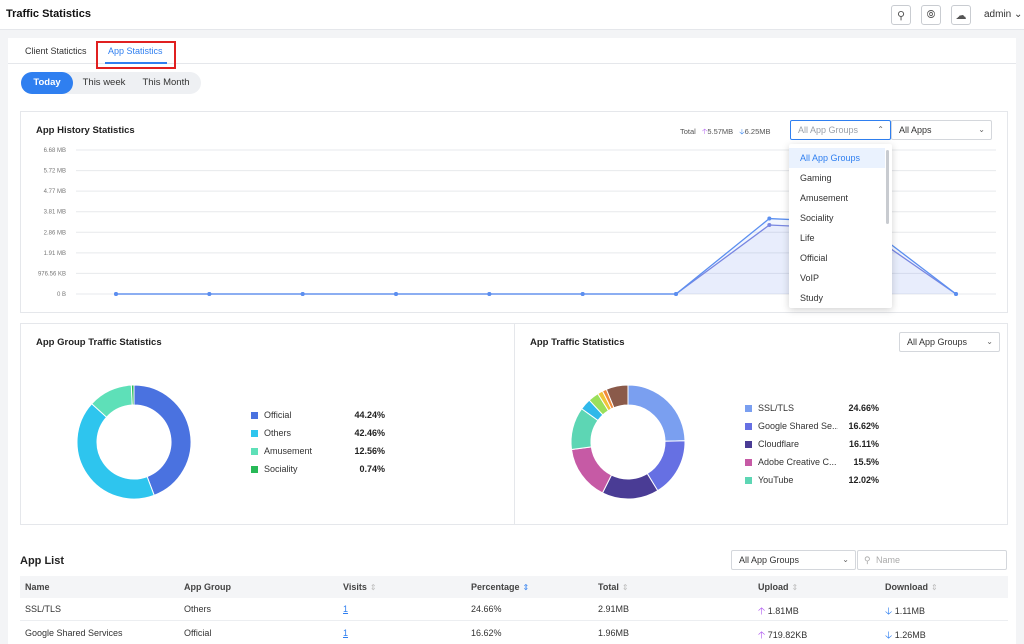 The height and width of the screenshot is (644, 1024). Describe the element at coordinates (512, 15) in the screenshot. I see `top-bar: Traffic Statistics ⚲ ⦾ ☁ admin ⌄` at that location.